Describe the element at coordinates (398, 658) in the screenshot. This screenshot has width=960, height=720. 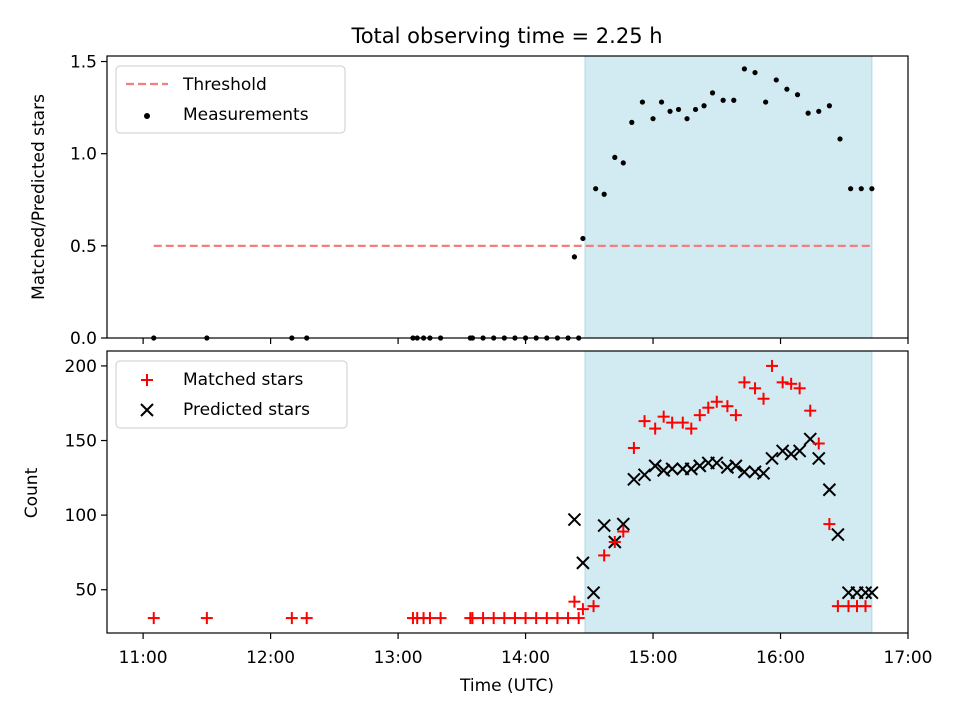
I see `bottom-x-tick-label: 13:00` at that location.